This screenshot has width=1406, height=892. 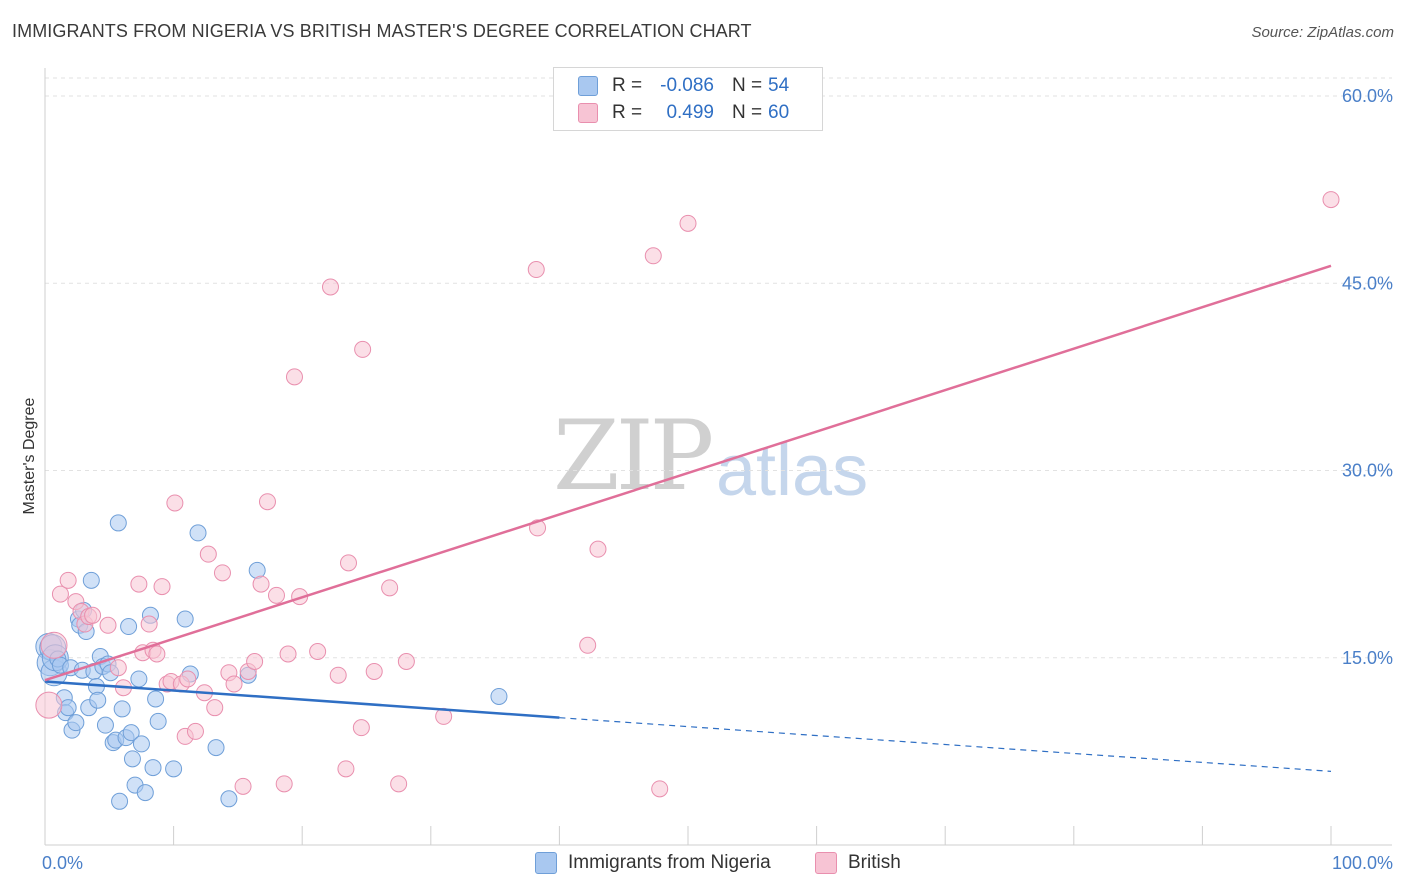 I want to click on trendline-nigeria, so click(x=302, y=699).